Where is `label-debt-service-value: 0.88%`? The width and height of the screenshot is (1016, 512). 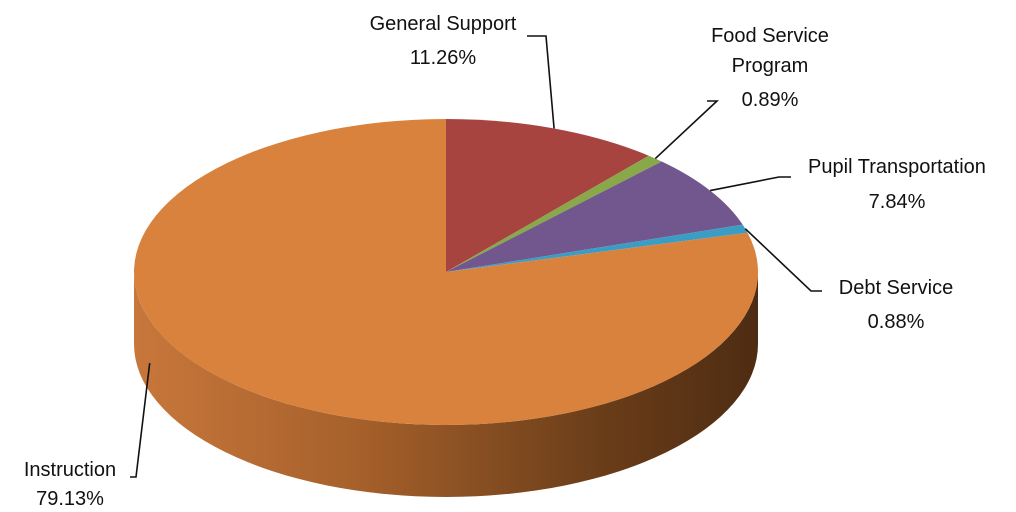 label-debt-service-value: 0.88% is located at coordinates (896, 322).